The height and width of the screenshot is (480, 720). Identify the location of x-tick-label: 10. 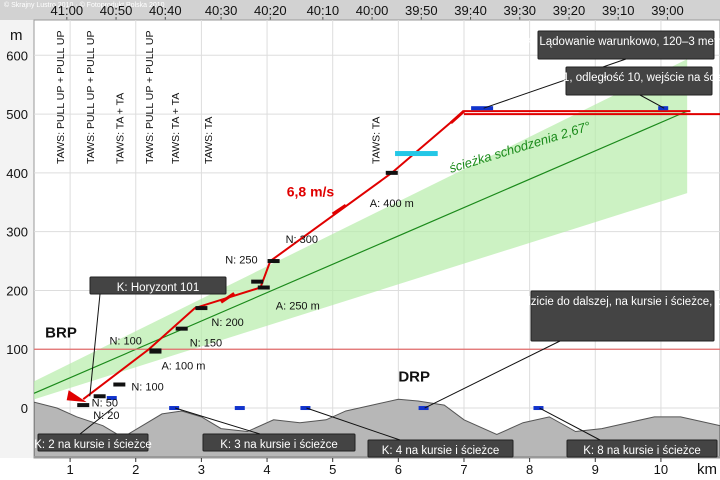
(661, 469).